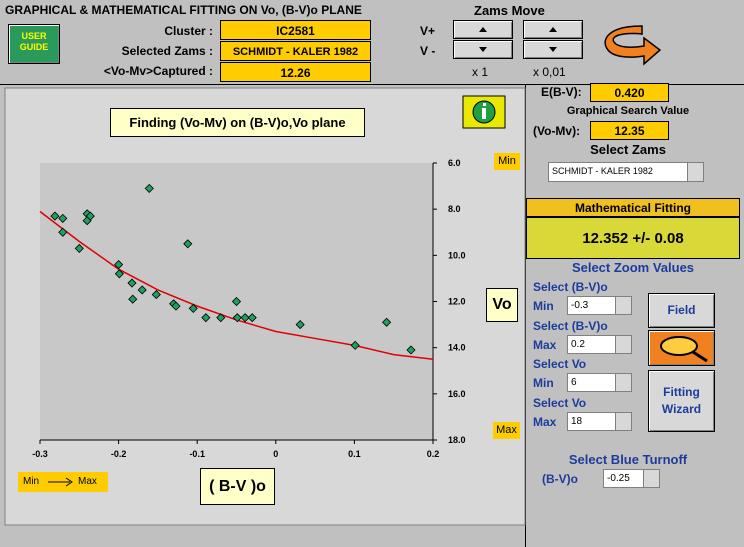 This screenshot has width=744, height=547. What do you see at coordinates (433, 454) in the screenshot?
I see `x-tick-label: 0.2` at bounding box center [433, 454].